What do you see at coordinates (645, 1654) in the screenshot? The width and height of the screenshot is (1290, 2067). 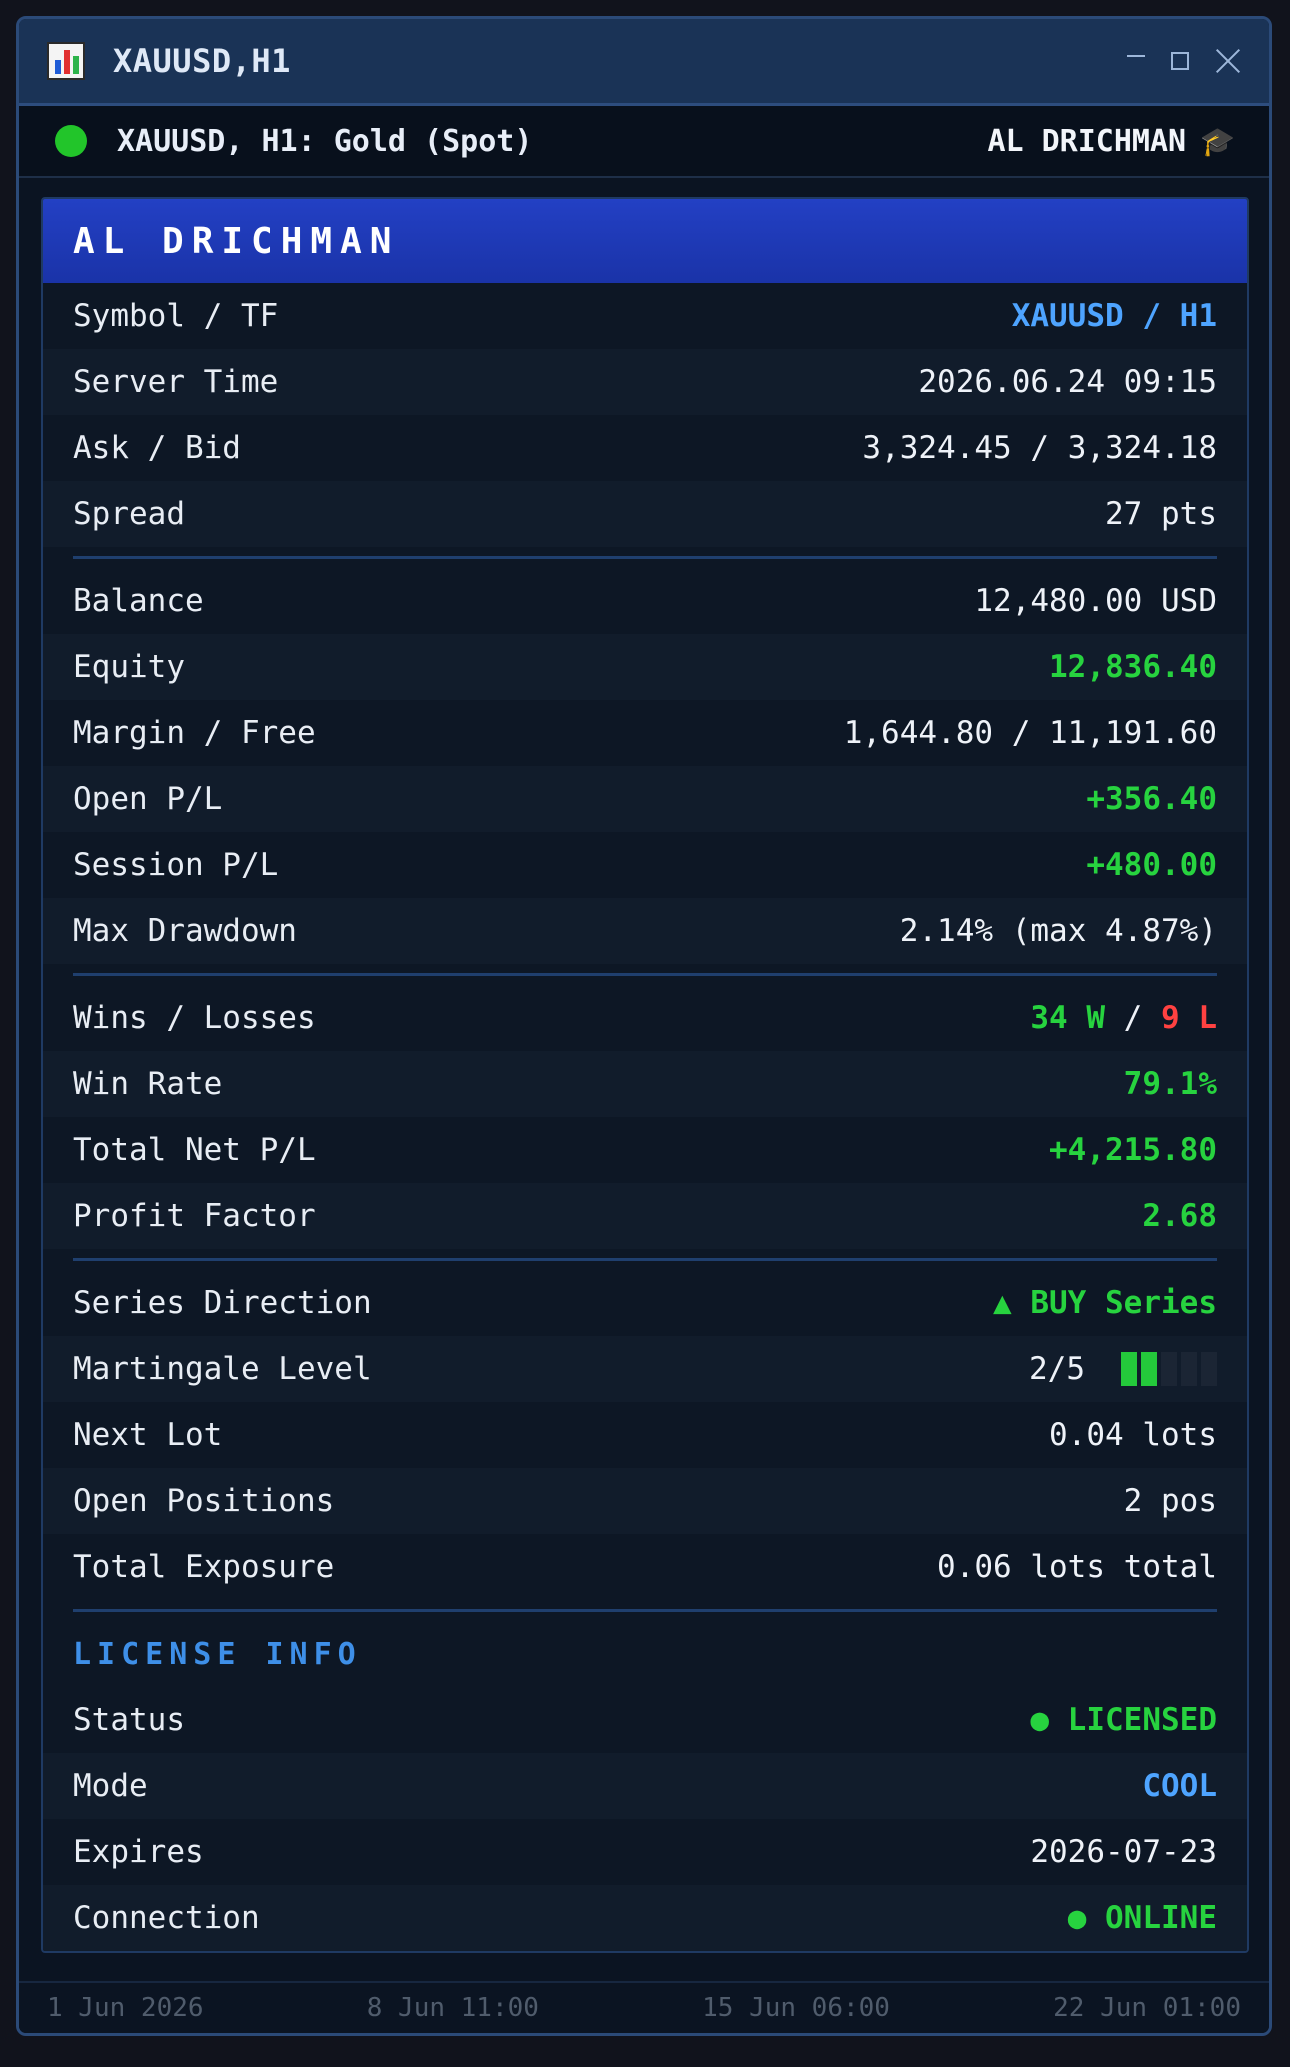 I see `license-section-title: LICENSE INFO` at bounding box center [645, 1654].